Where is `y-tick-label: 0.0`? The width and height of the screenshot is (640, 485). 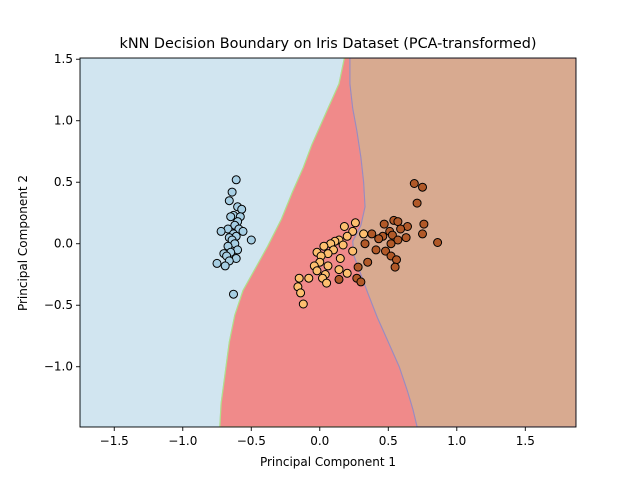
y-tick-label: 0.0 is located at coordinates (63, 244).